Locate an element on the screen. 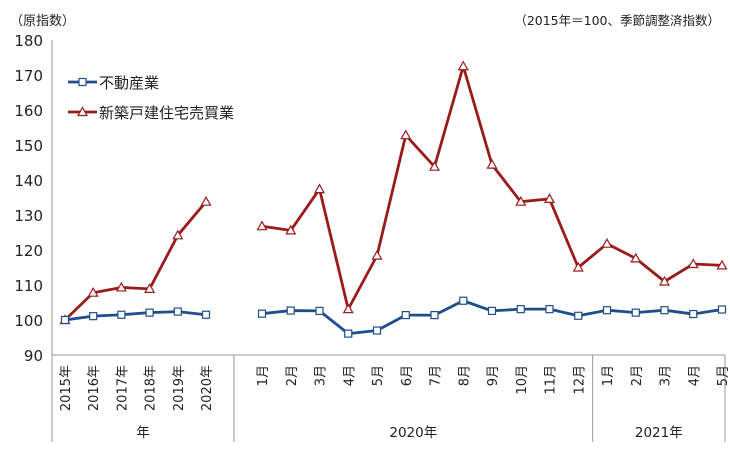 This screenshot has height=456, width=730. x-tick-label: 2019年 is located at coordinates (179, 388).